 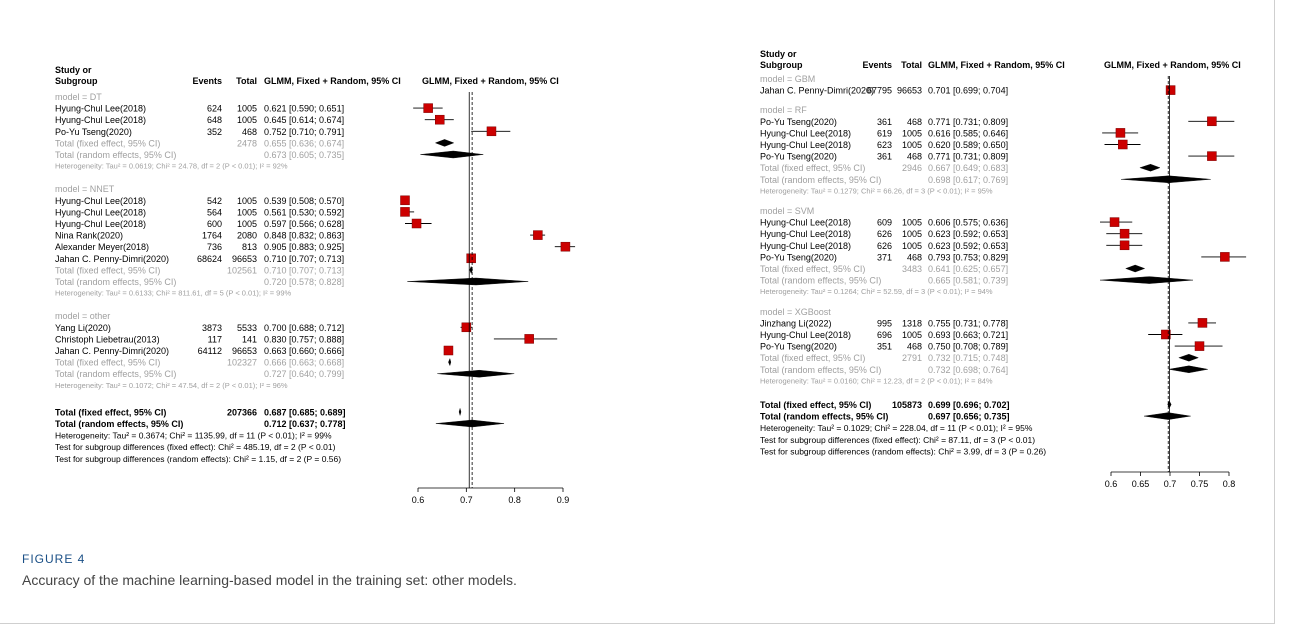 What do you see at coordinates (968, 157) in the screenshot?
I see `study-ci: 0.771 [0.731; 0.809]` at bounding box center [968, 157].